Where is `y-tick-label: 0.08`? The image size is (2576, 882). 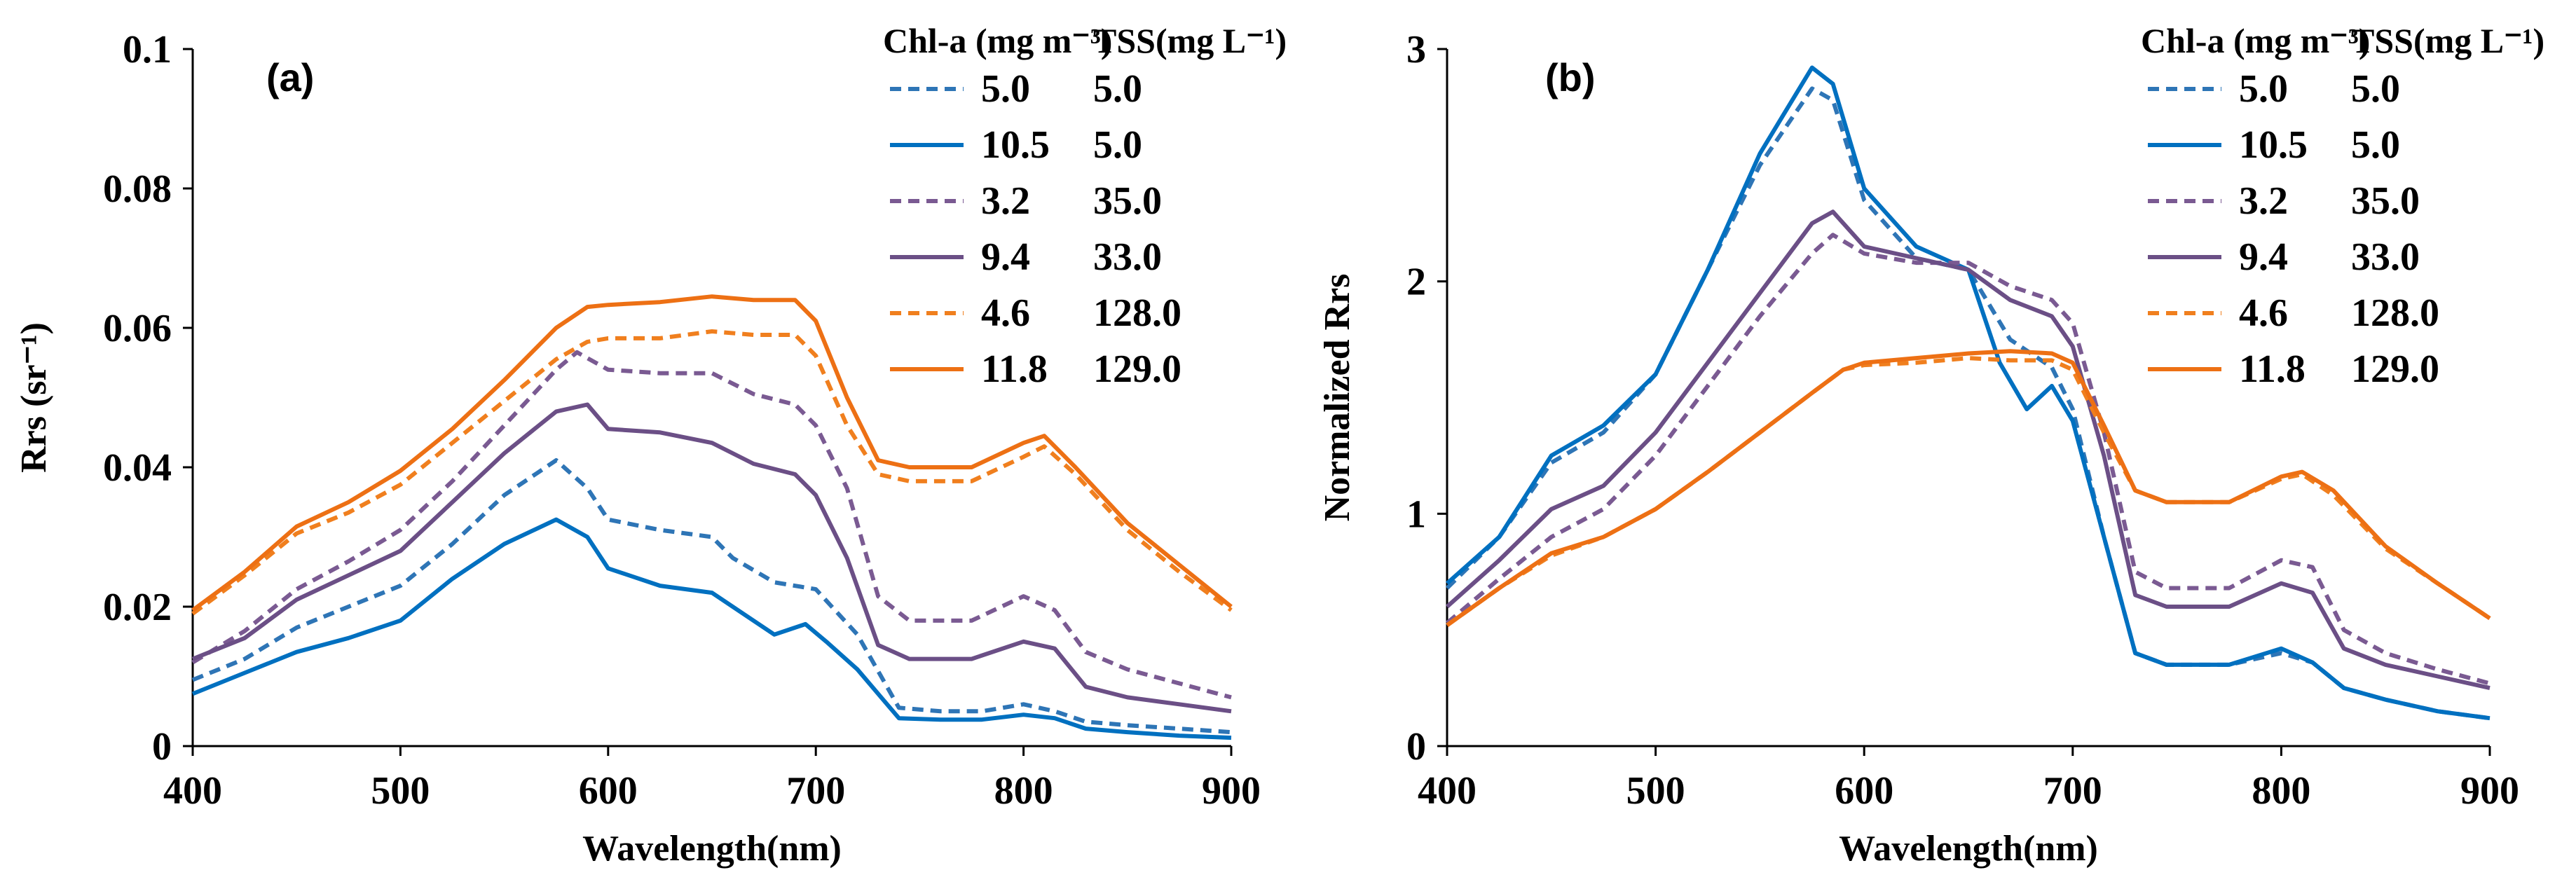
y-tick-label: 0.08 is located at coordinates (137, 189).